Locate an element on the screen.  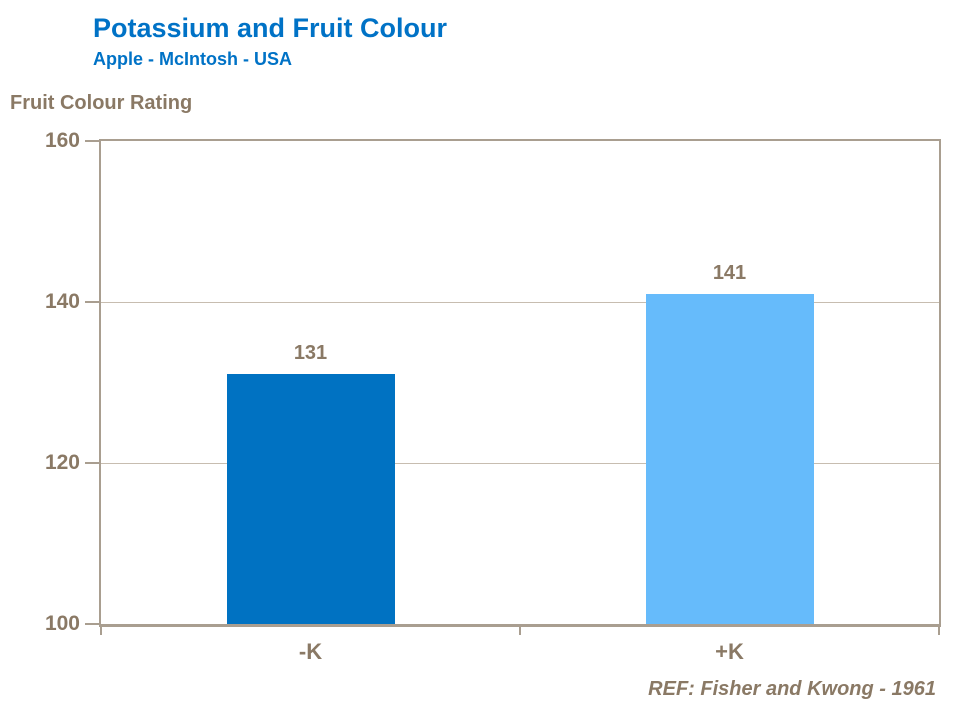
bar--K is located at coordinates (310, 499).